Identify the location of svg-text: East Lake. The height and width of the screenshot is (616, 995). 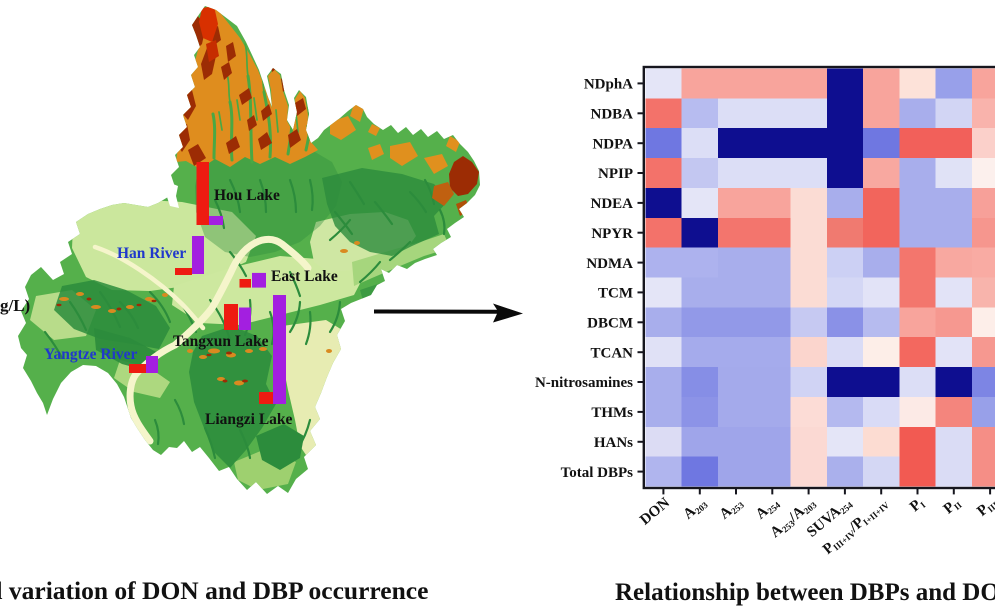
(304, 276).